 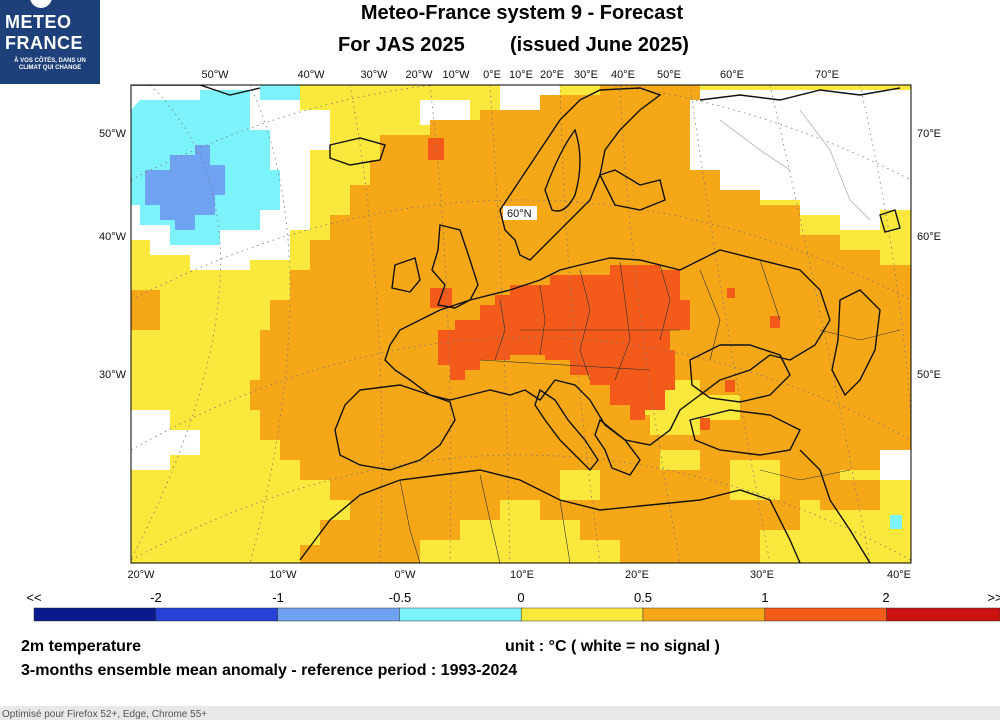 What do you see at coordinates (586, 75) in the screenshot?
I see `top-lon-label: 30°E` at bounding box center [586, 75].